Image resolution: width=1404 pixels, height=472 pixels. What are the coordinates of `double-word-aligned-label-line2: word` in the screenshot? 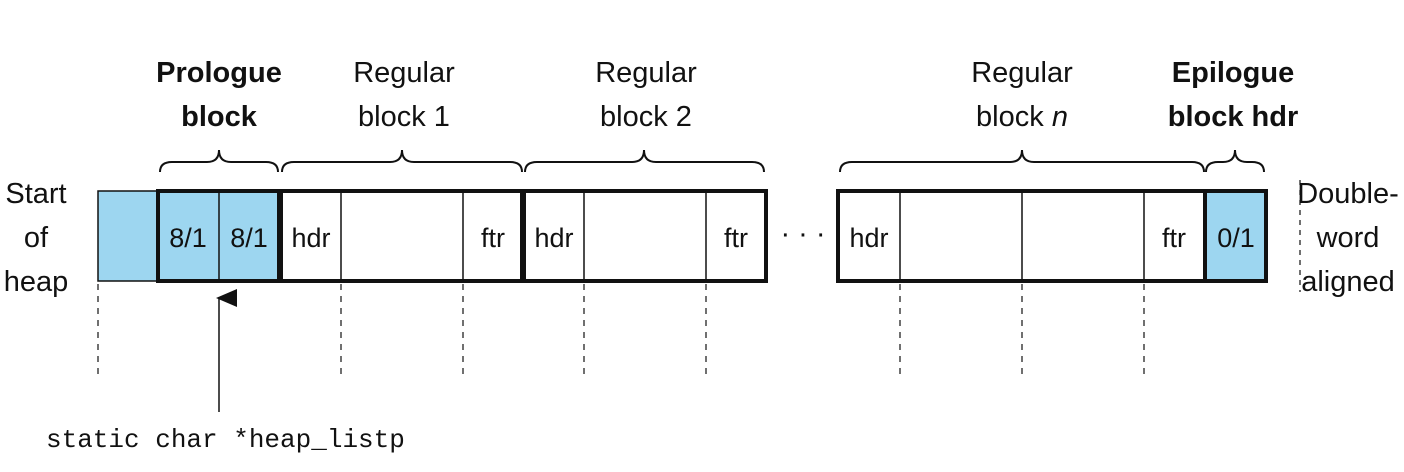 It's located at (1348, 238).